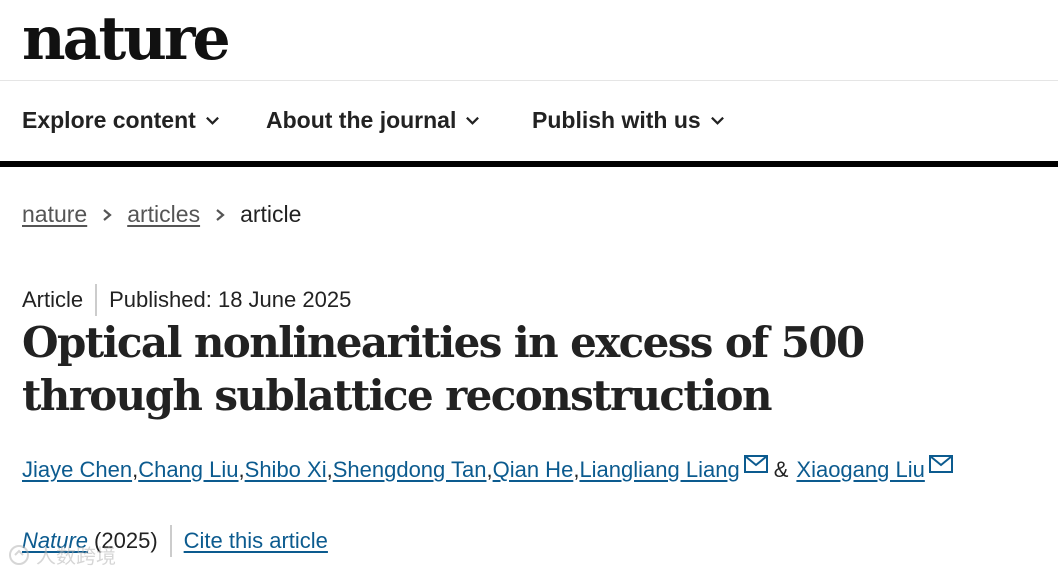  I want to click on author-link: Liangliang Liang, so click(659, 469).